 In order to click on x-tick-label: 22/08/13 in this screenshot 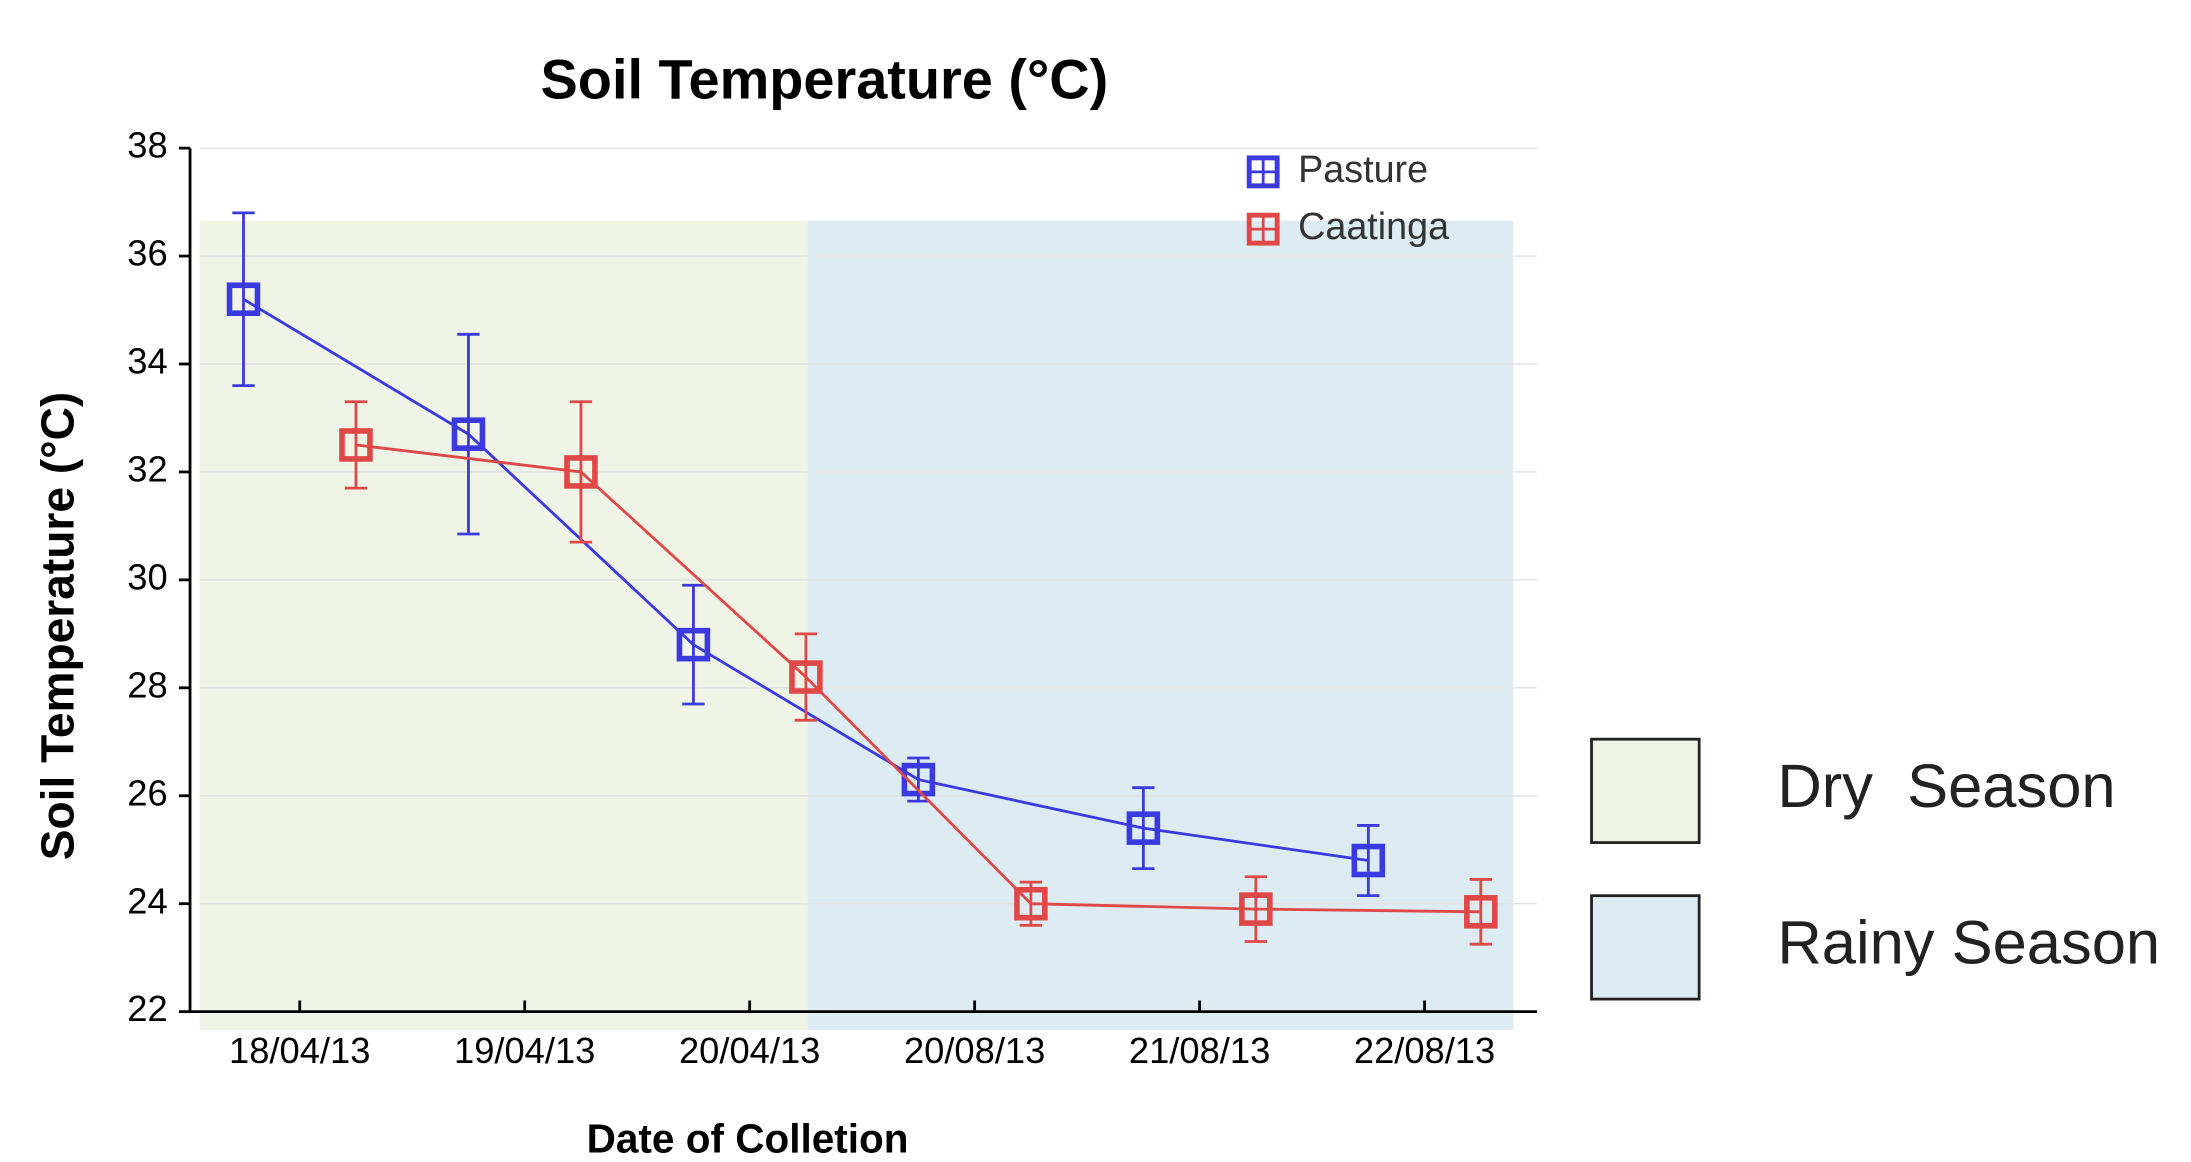, I will do `click(1424, 1050)`.